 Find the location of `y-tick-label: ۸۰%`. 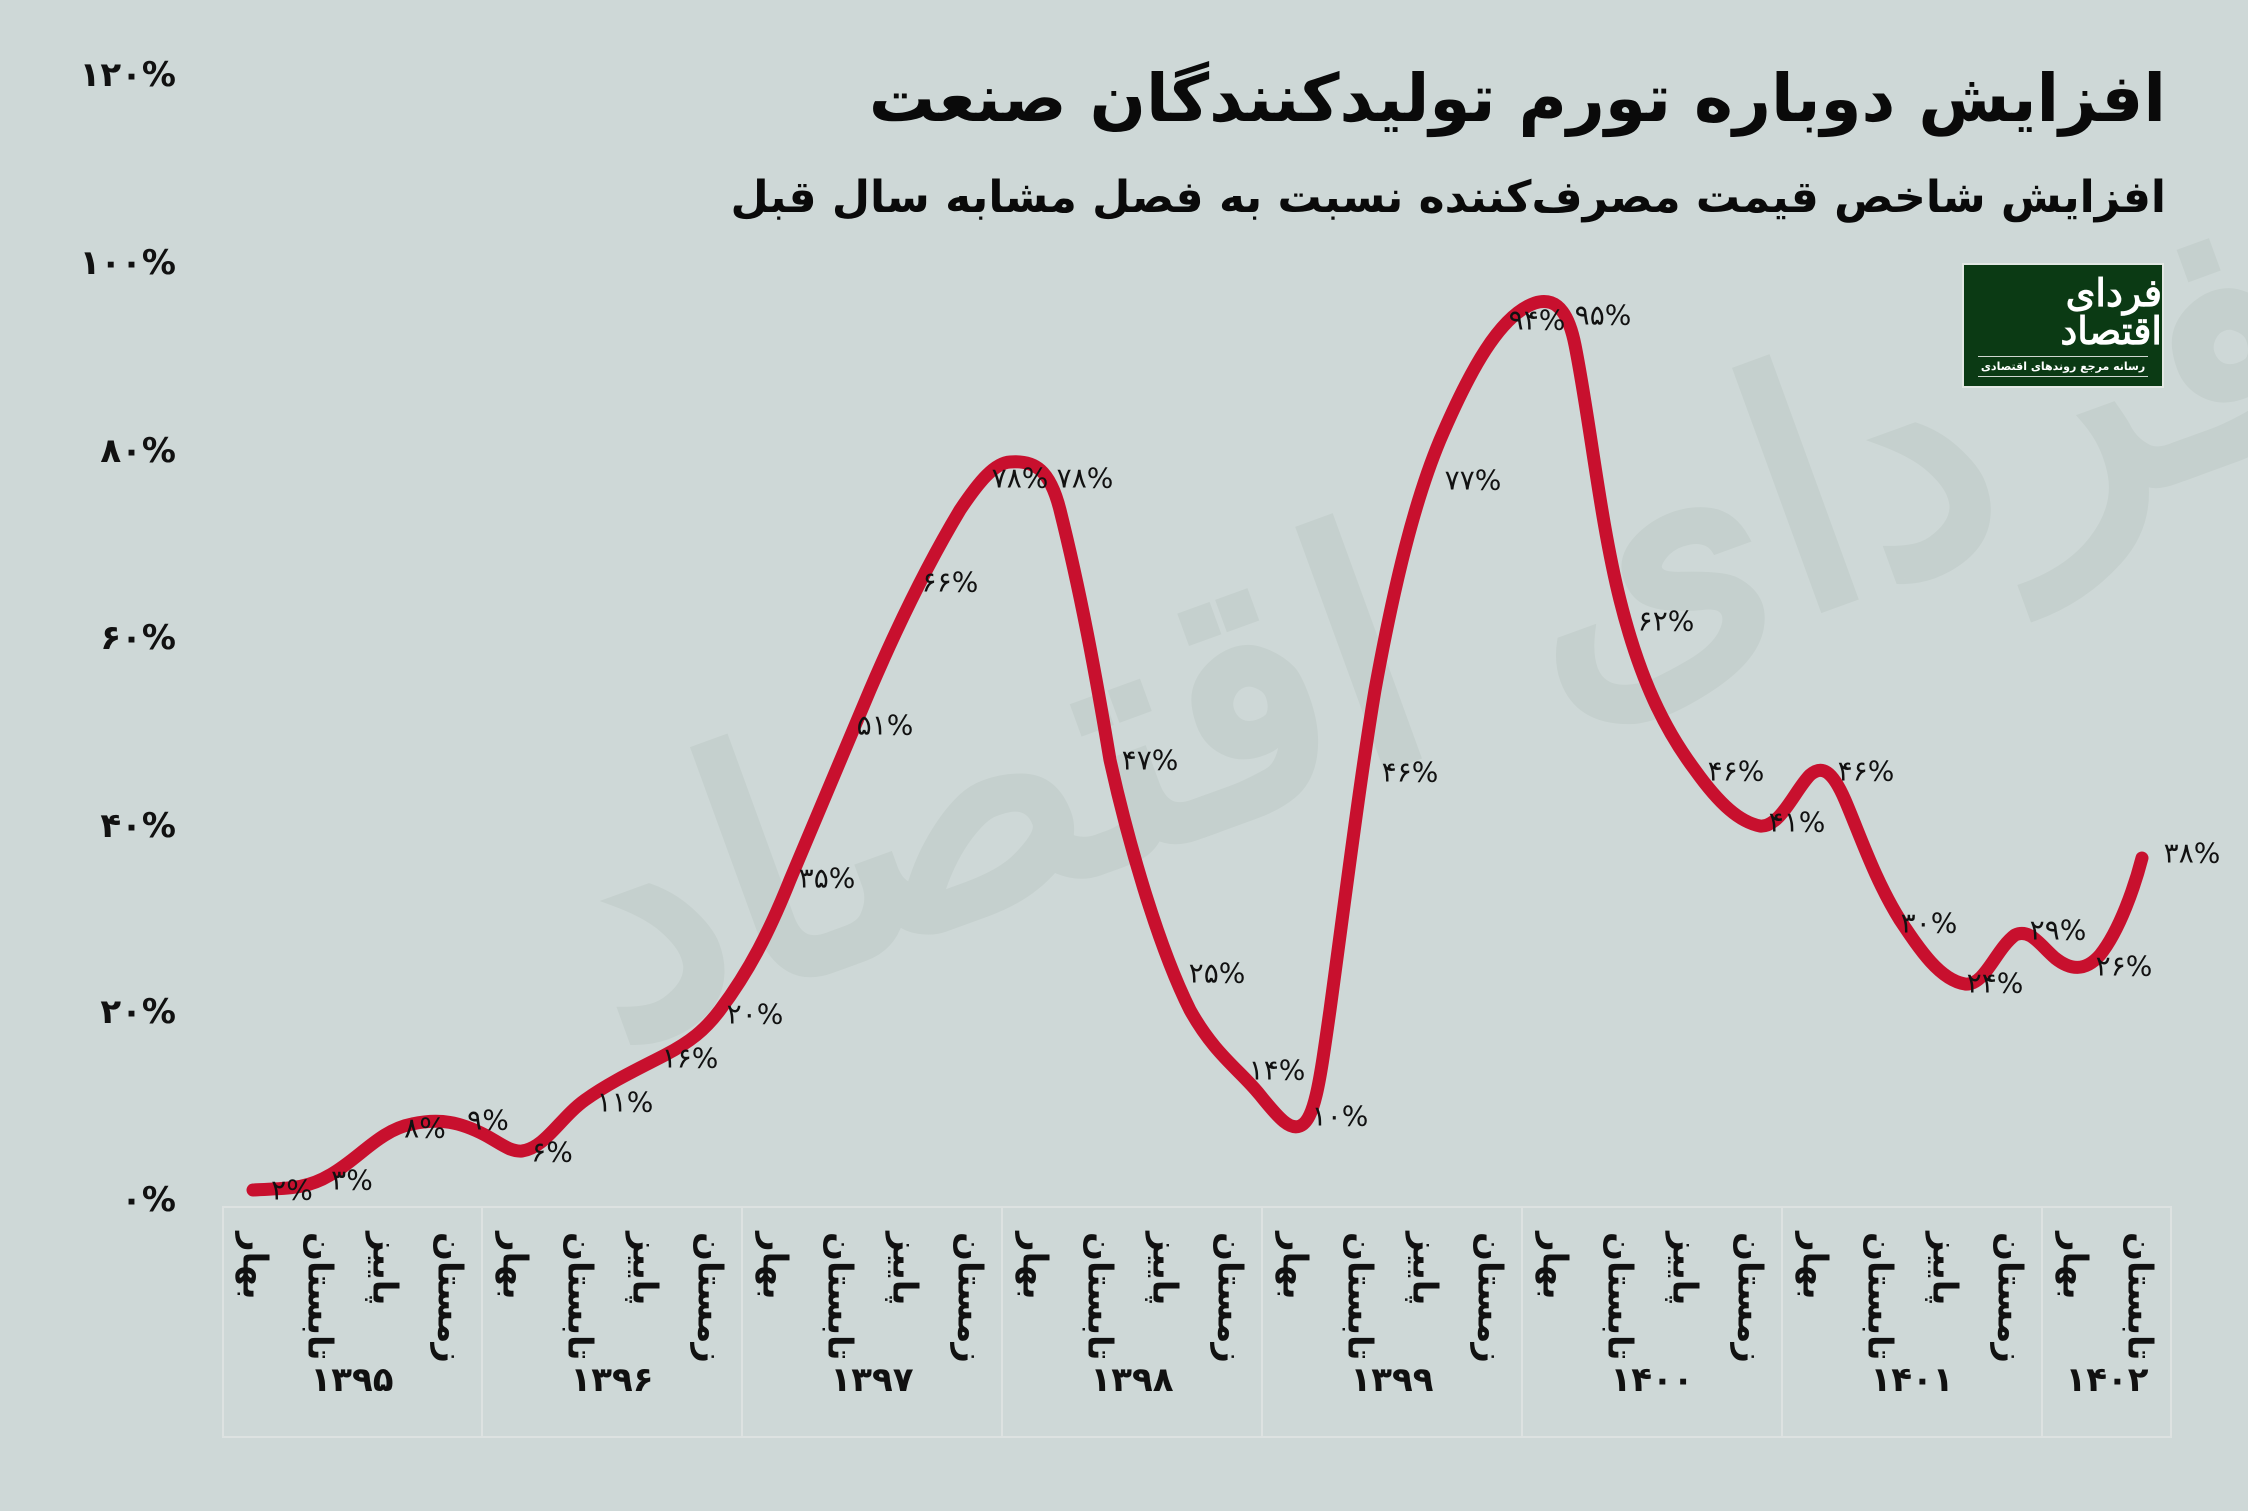

y-tick-label: ۸۰% is located at coordinates (138, 451).